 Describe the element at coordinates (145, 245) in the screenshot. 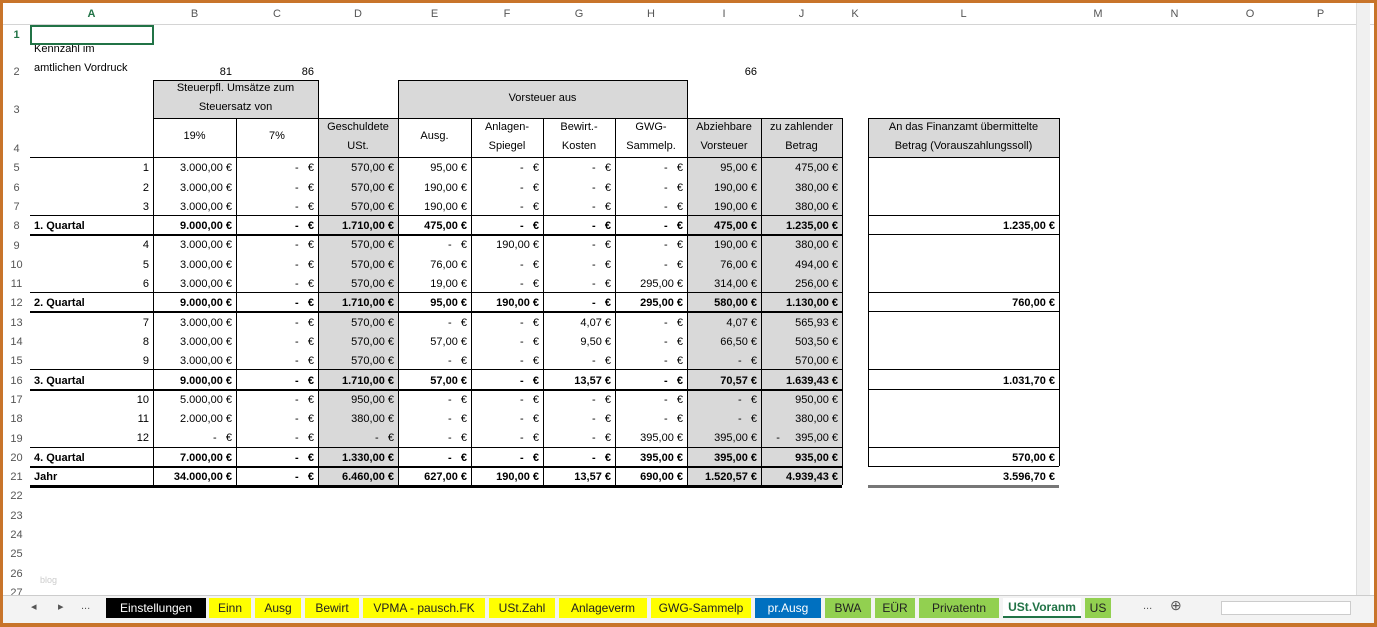

I see `cell-a9: 4` at that location.